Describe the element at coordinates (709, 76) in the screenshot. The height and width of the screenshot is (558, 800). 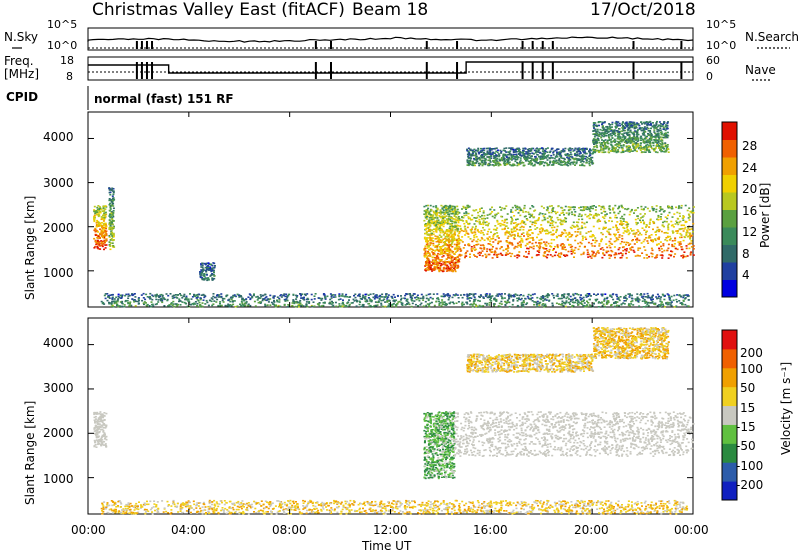
I see `nave-tick-low: 0` at that location.